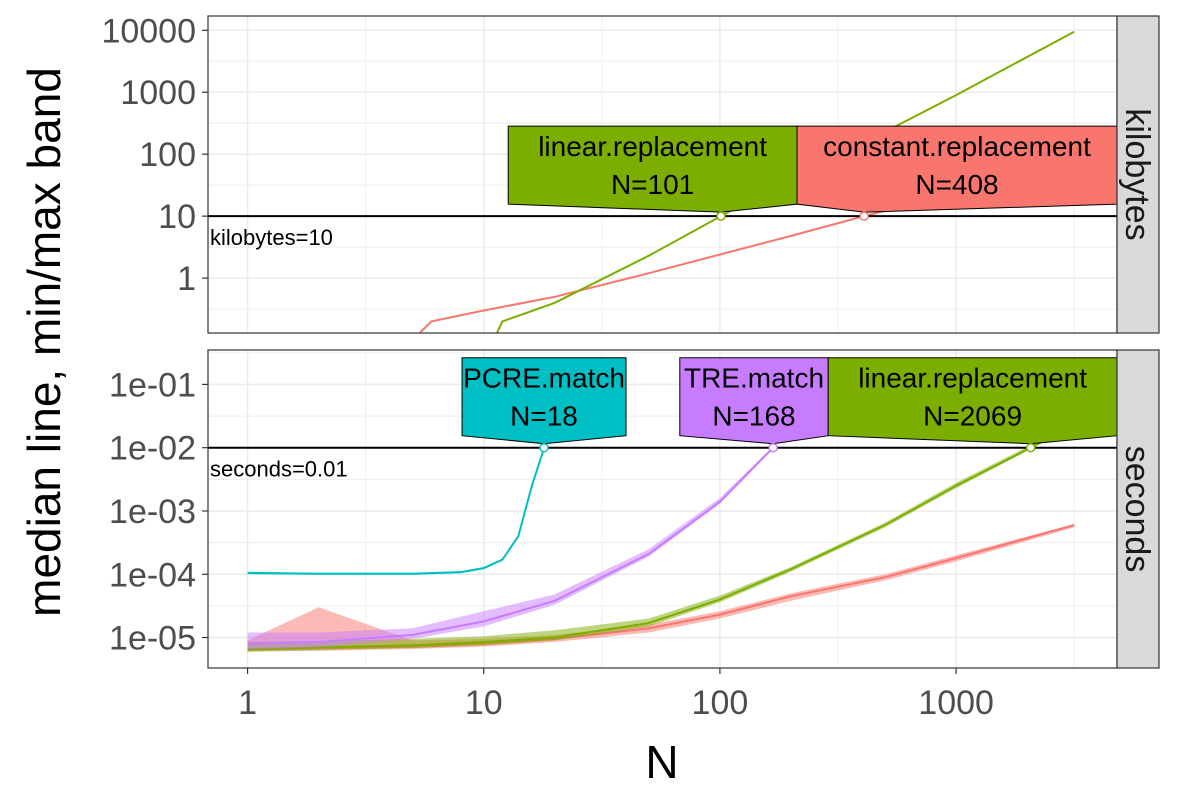 This screenshot has height=800, width=1200. What do you see at coordinates (484, 703) in the screenshot?
I see `x-tick-label: 10` at bounding box center [484, 703].